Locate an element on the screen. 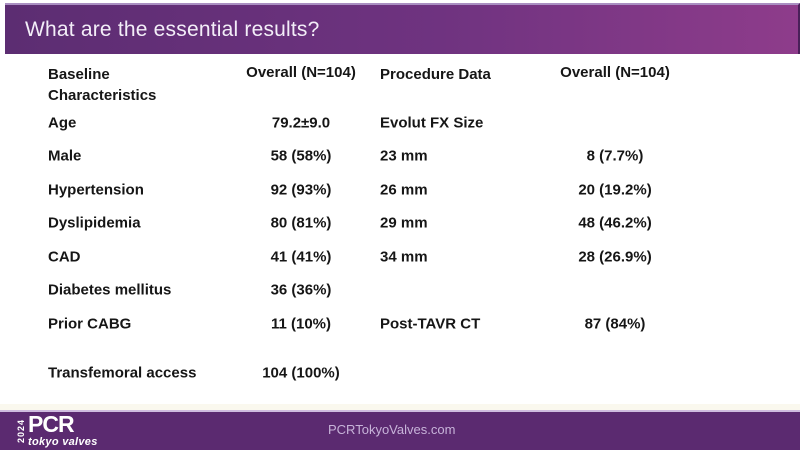 The height and width of the screenshot is (450, 800). row-label: Dyslipidemia is located at coordinates (94, 223).